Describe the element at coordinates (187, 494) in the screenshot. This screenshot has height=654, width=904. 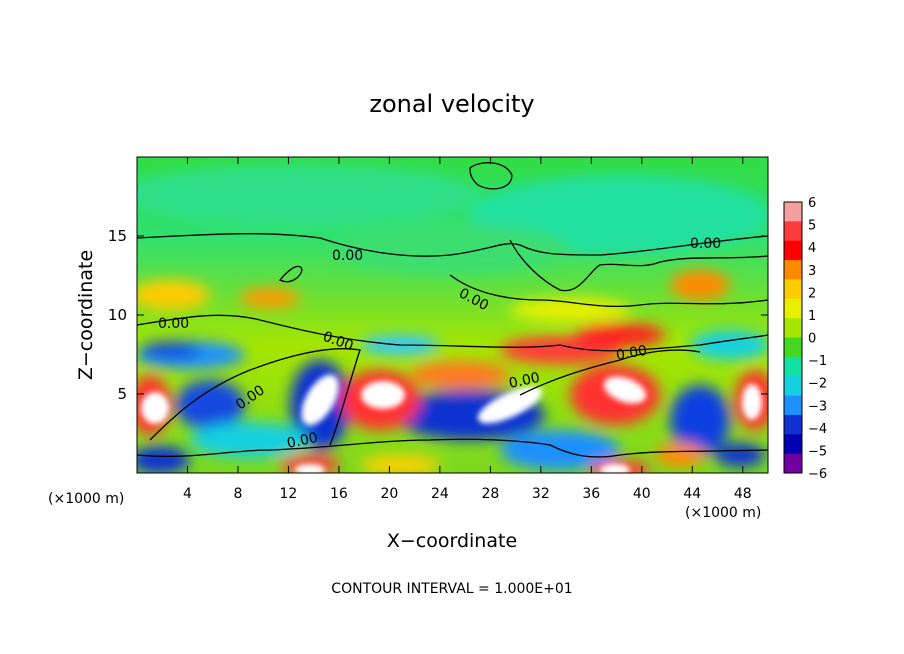
I see `x-tick-label: 4` at that location.